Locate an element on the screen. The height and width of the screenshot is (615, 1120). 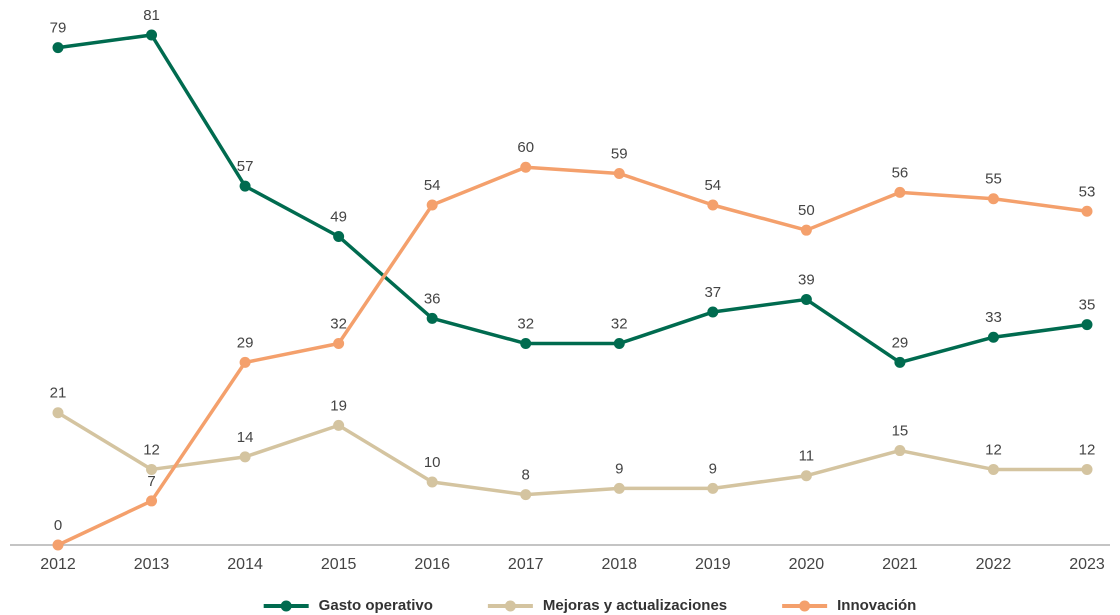
legend-item: Mejoras y actualizaciones is located at coordinates (607, 605).